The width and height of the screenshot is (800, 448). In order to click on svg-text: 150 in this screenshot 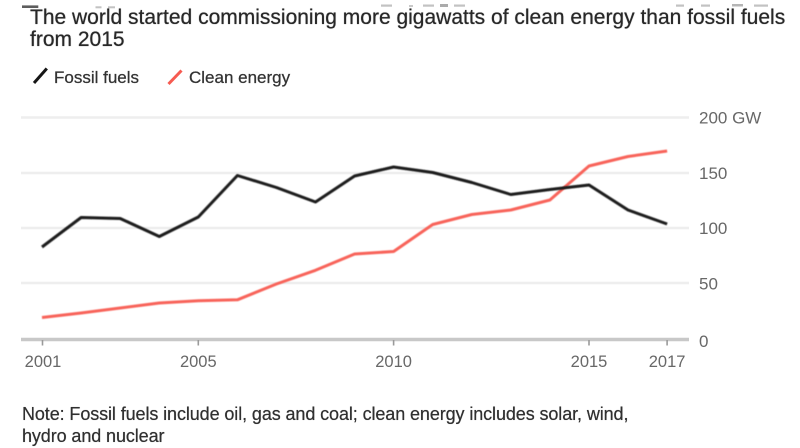, I will do `click(713, 173)`.